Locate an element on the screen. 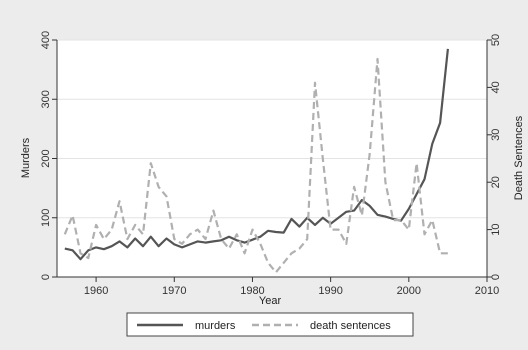  right-y-tick-label: 30 is located at coordinates (496, 135).